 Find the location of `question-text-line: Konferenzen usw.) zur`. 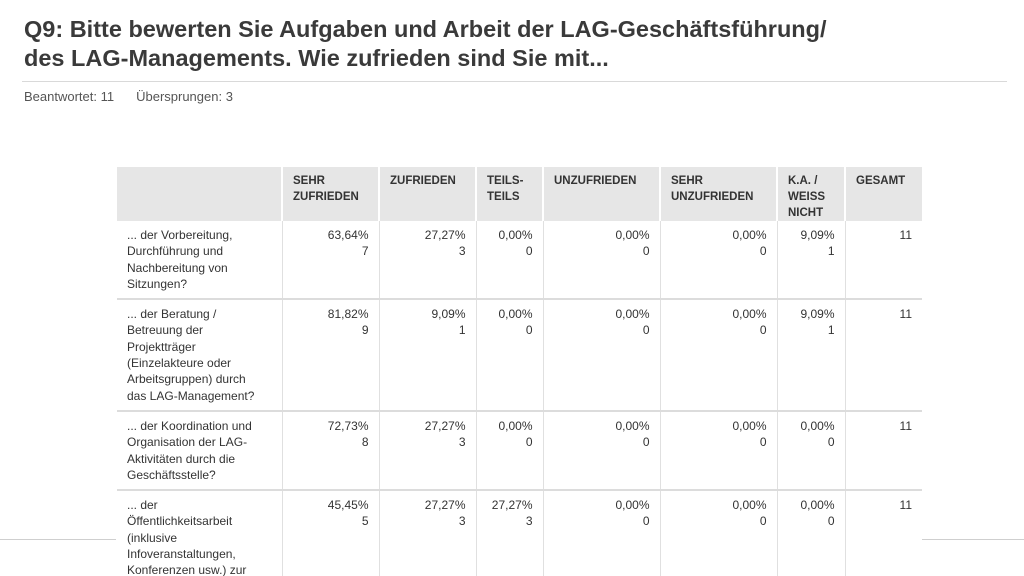

question-text-line: Konferenzen usw.) zur is located at coordinates (187, 569).